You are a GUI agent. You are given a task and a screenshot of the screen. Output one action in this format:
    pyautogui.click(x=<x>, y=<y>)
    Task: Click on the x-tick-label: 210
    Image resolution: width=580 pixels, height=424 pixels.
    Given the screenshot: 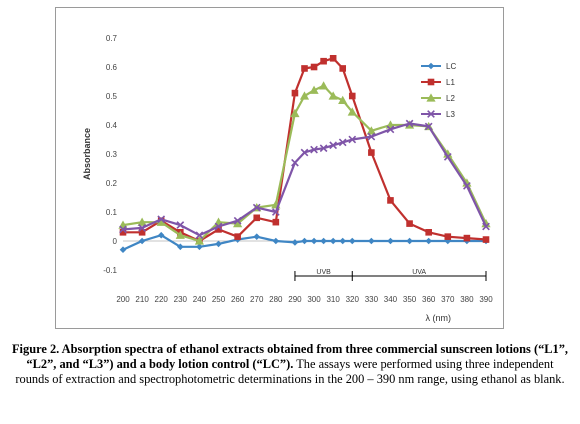 What is the action you would take?
    pyautogui.click(x=142, y=299)
    